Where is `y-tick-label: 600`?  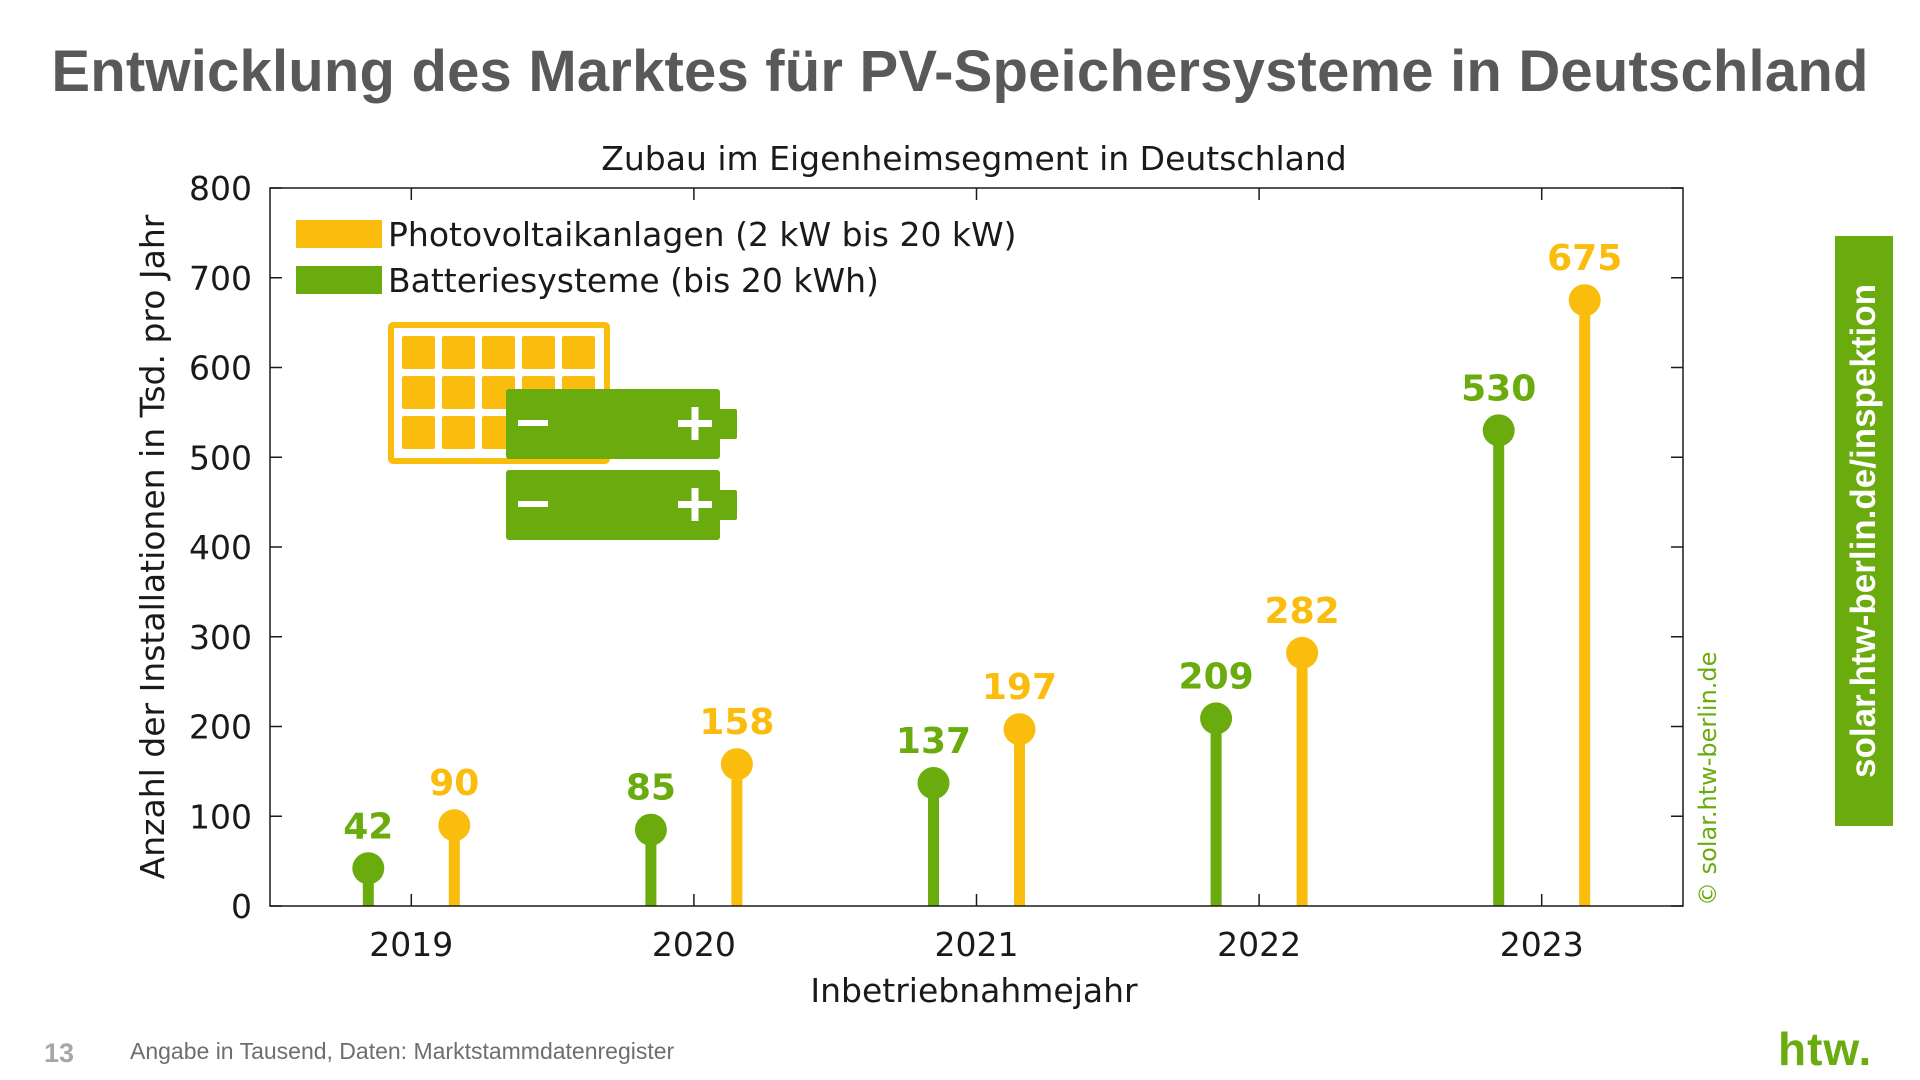 y-tick-label: 600 is located at coordinates (220, 368).